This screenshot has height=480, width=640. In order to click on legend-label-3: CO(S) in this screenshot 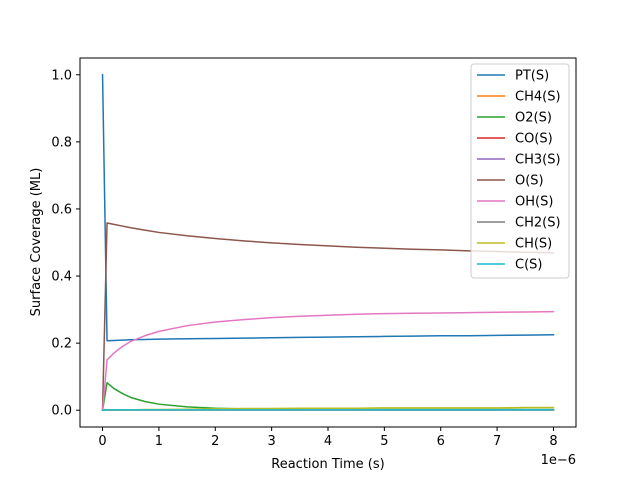, I will do `click(534, 139)`.